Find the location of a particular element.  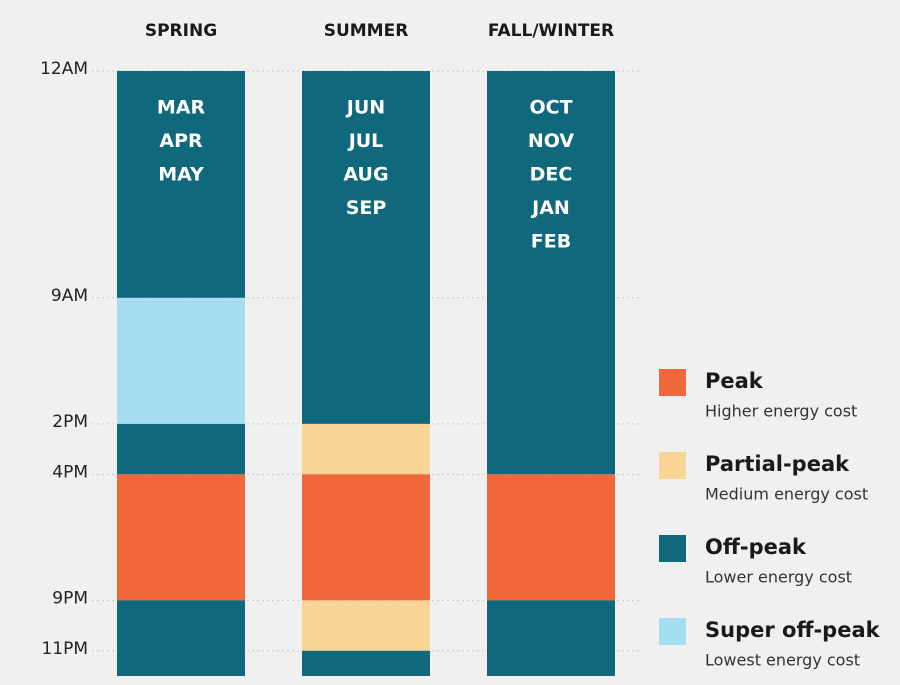

column-title: SPRING is located at coordinates (181, 31).